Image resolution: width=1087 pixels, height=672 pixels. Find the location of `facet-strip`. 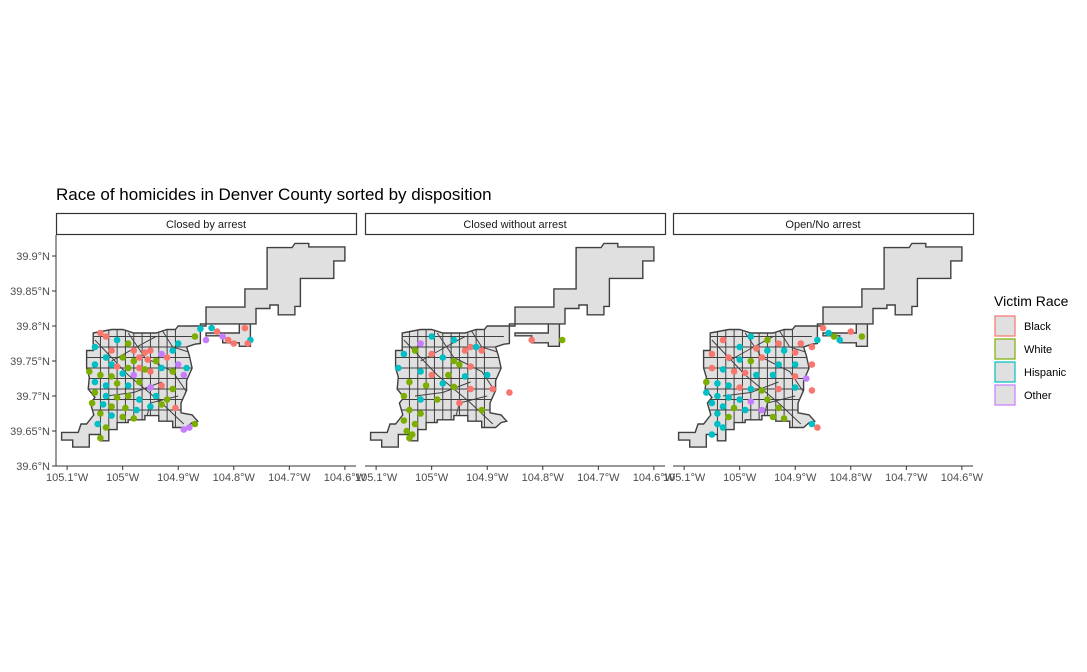

facet-strip is located at coordinates (515, 224).